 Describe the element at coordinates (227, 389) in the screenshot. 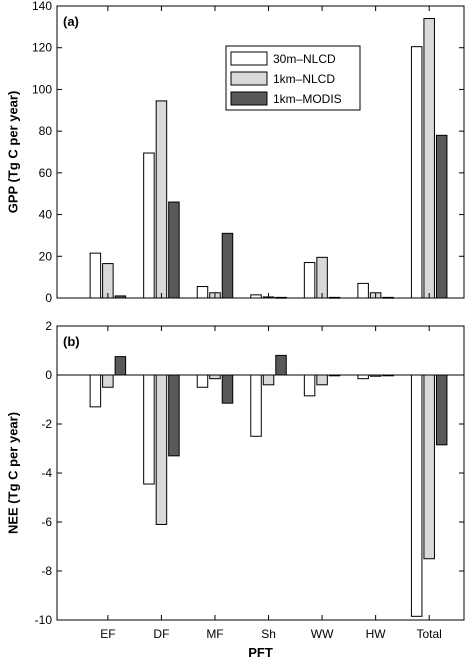

I see `bar-nee-mf-1km-modis` at that location.